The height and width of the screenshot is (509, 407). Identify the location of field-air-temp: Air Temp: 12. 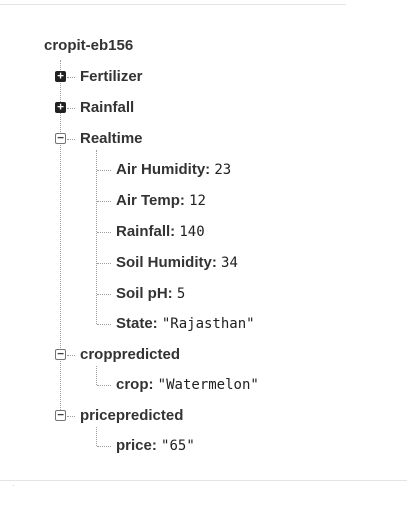
(161, 201).